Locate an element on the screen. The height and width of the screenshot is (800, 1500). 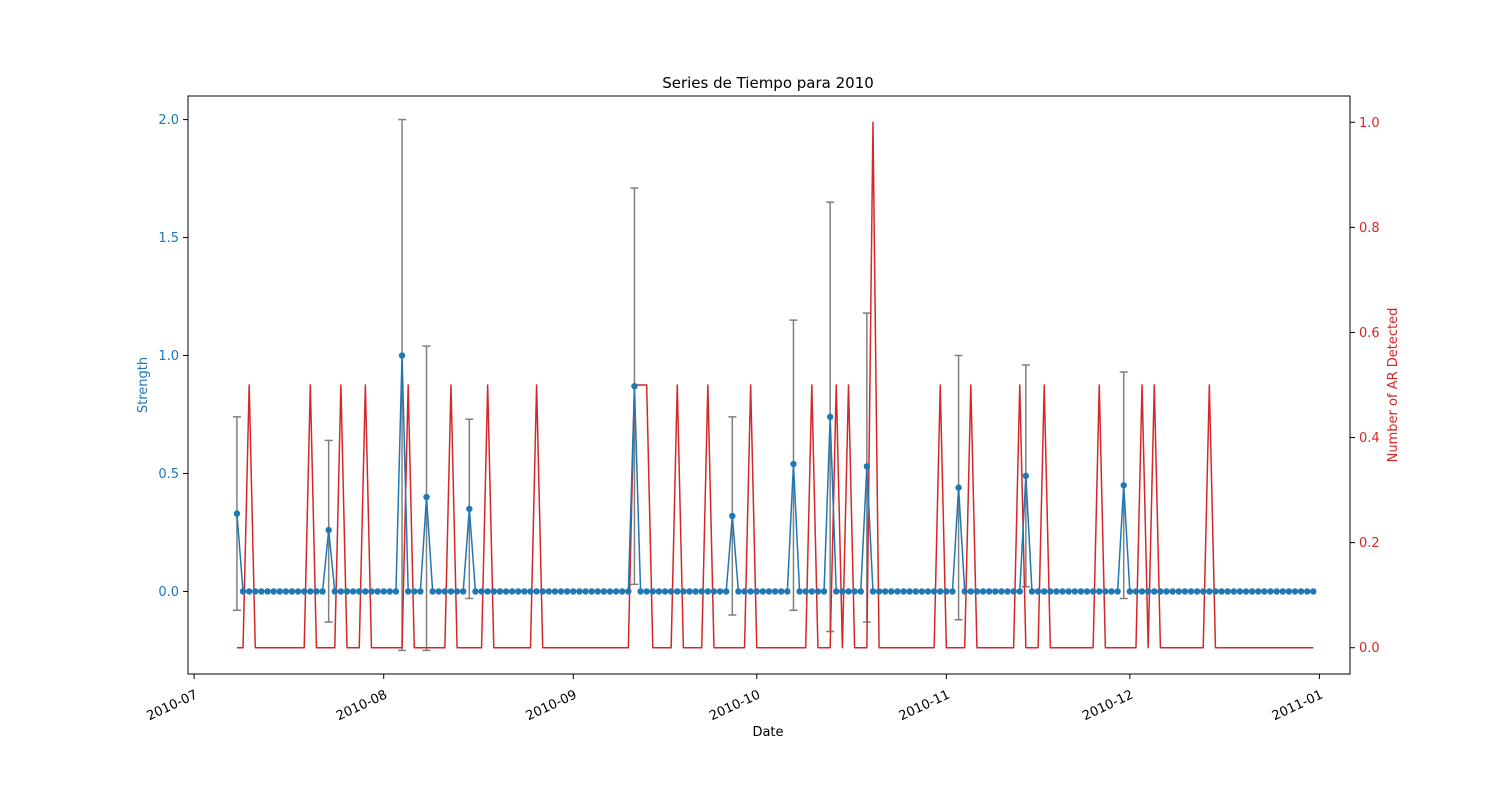
x-tick-label: 2010-11 is located at coordinates (925, 706).